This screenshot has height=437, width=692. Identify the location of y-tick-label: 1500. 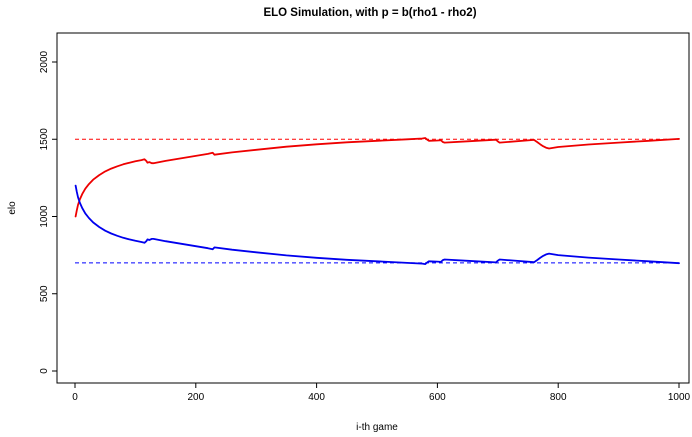
(44, 139).